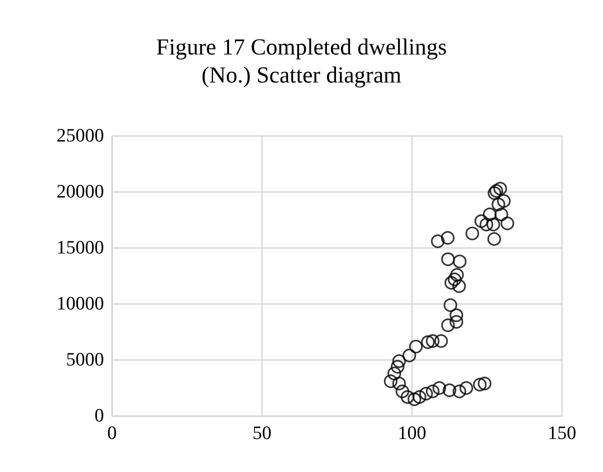  Describe the element at coordinates (80, 248) in the screenshot. I see `y-tick-label: 15000` at that location.